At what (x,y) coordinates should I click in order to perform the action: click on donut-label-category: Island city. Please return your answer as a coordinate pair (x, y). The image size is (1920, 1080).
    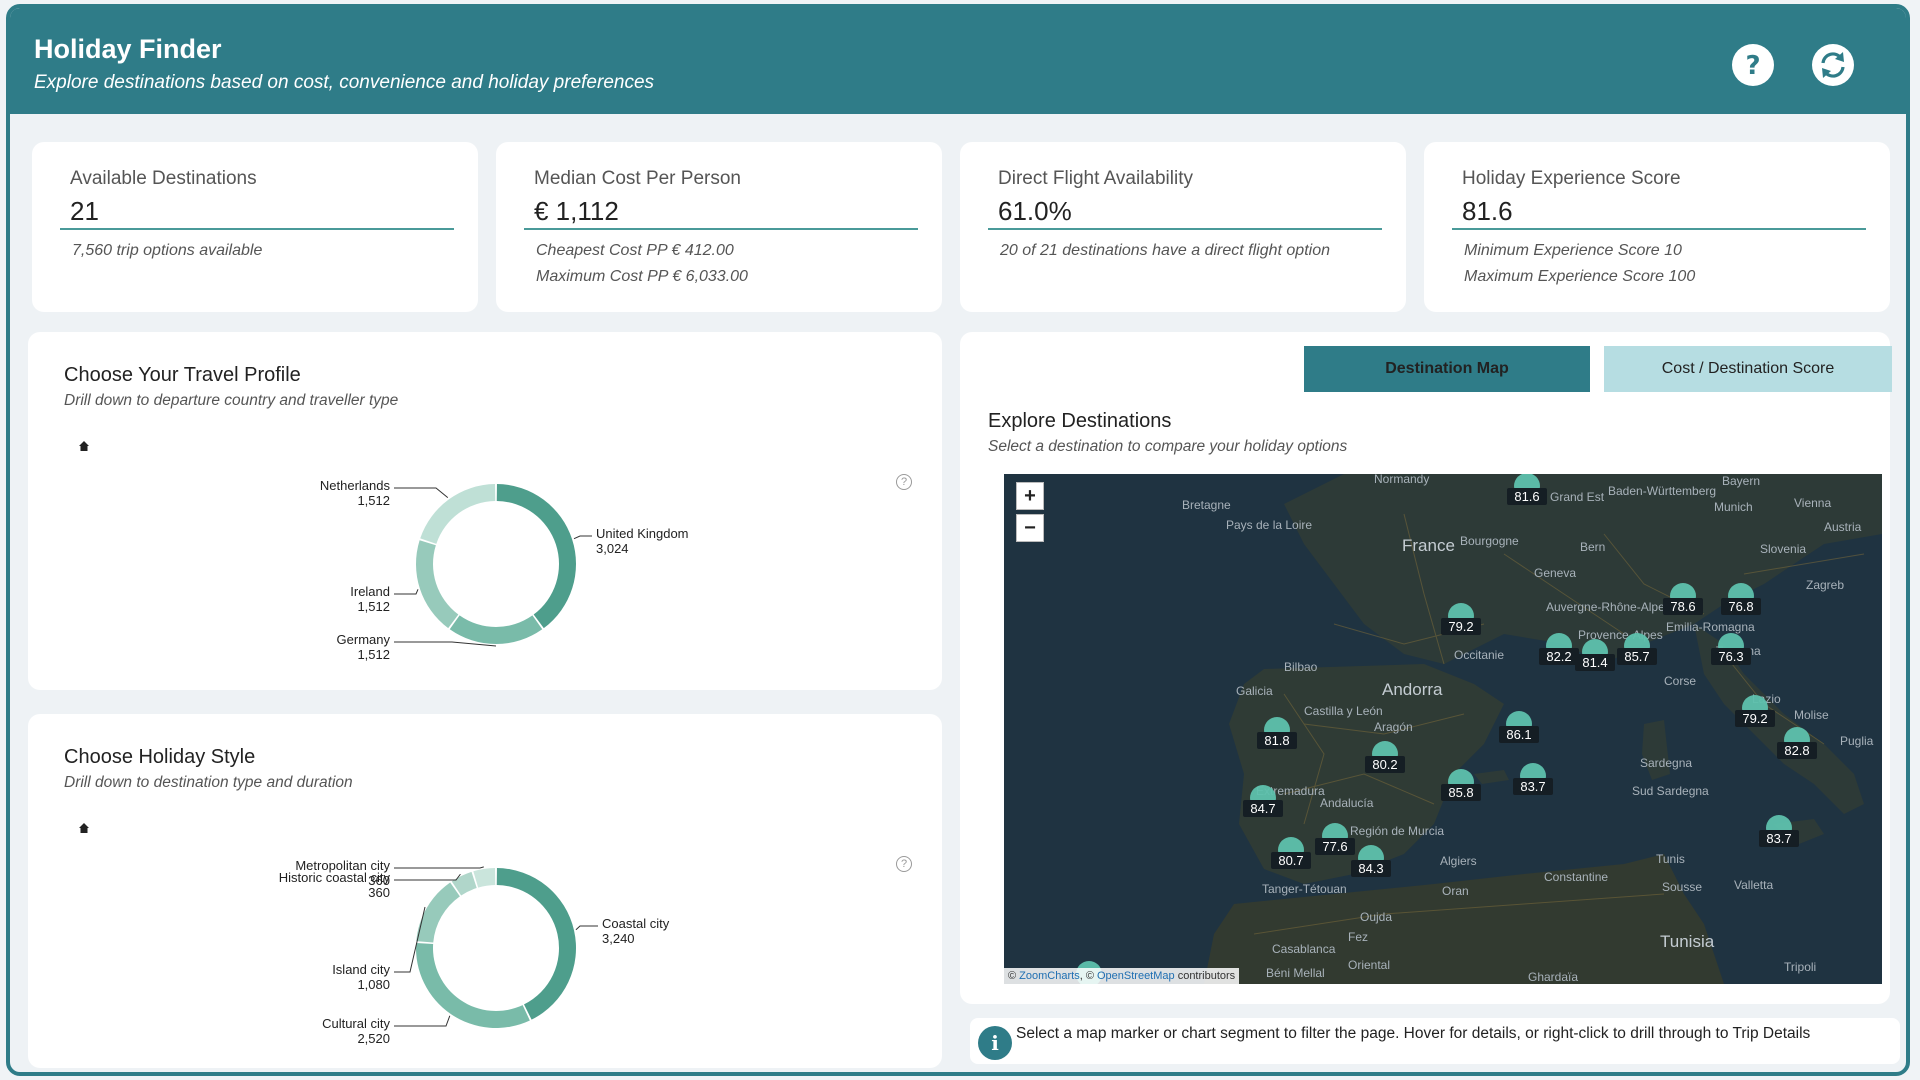
    Looking at the image, I should click on (361, 969).